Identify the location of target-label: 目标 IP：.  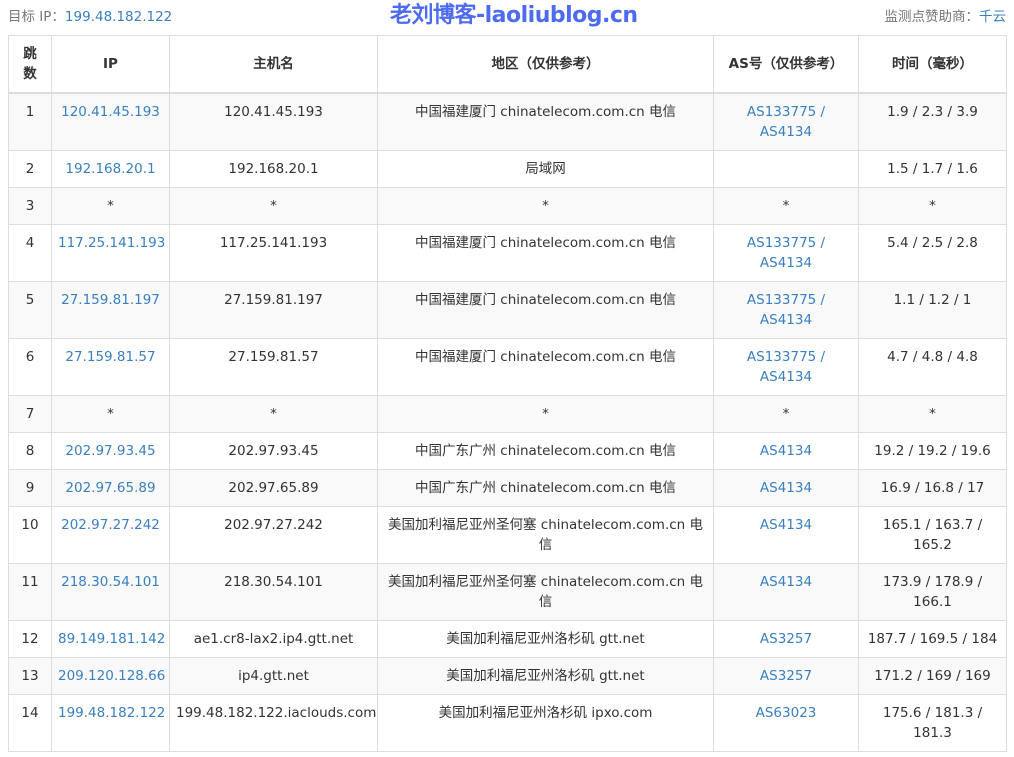
(36, 17).